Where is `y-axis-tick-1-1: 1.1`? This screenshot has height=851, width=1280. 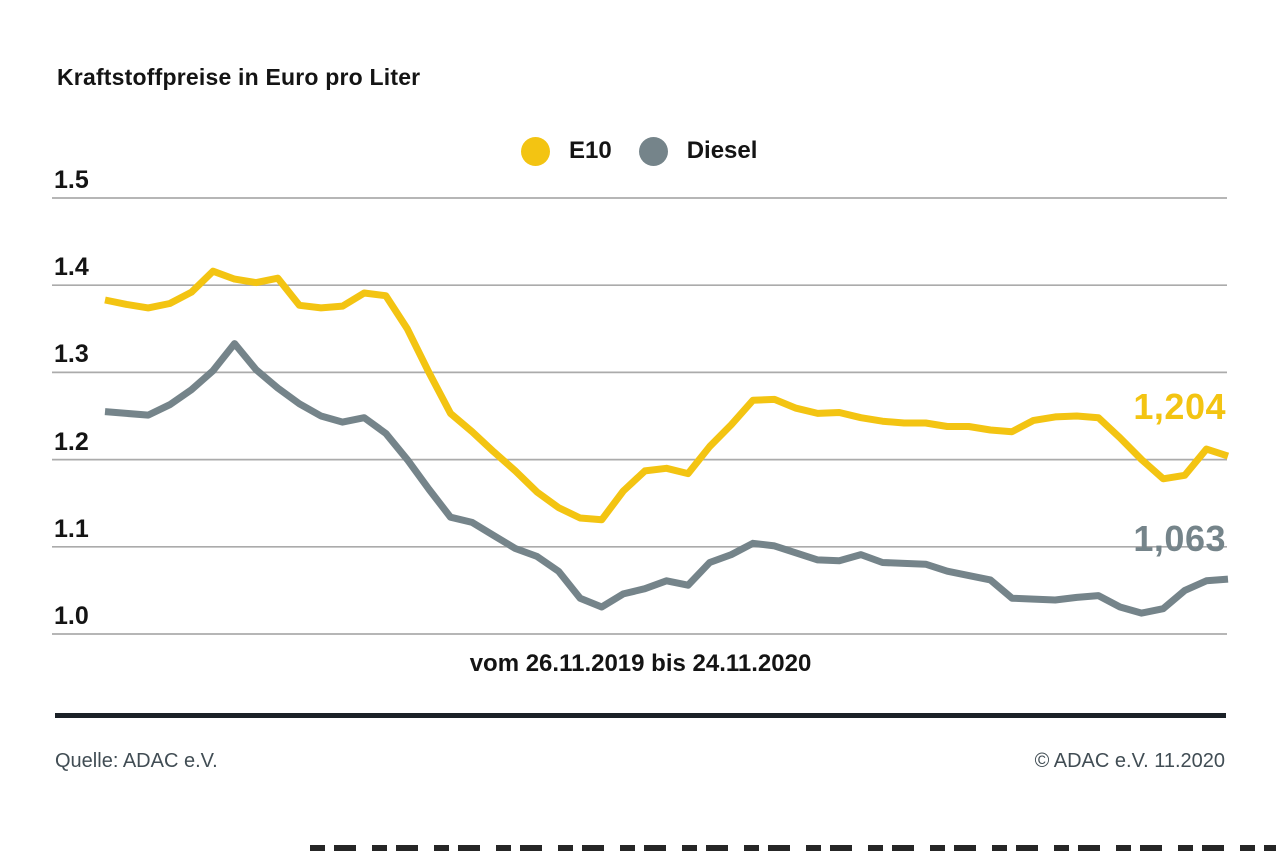 y-axis-tick-1-1: 1.1 is located at coordinates (71, 529).